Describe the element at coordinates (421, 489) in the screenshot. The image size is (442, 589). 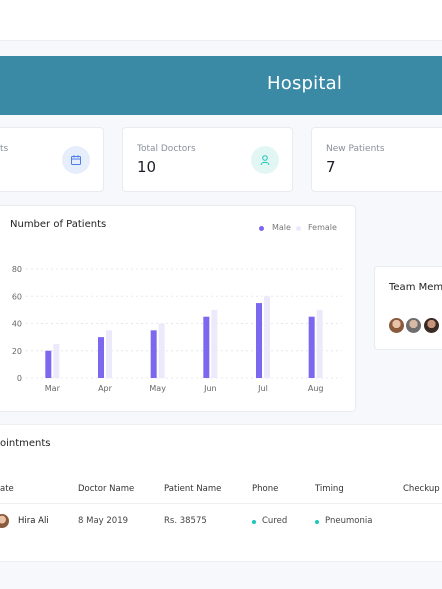
I see `column-header: Checkup` at that location.